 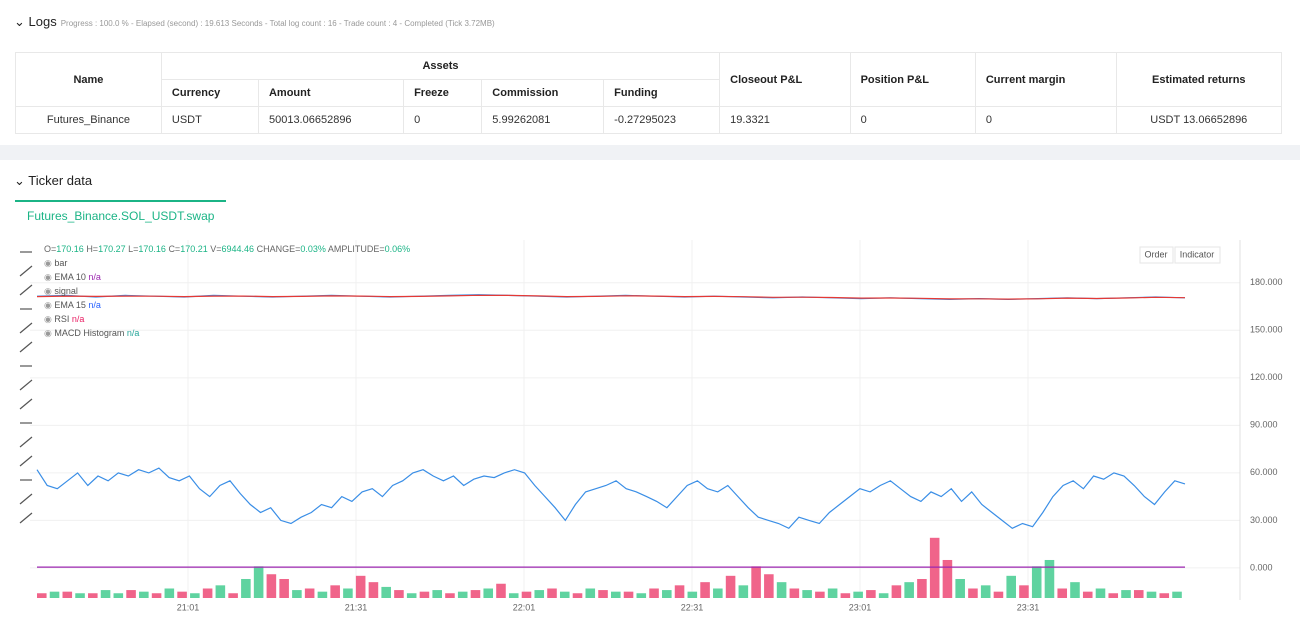 I want to click on th: Freeze, so click(x=443, y=93).